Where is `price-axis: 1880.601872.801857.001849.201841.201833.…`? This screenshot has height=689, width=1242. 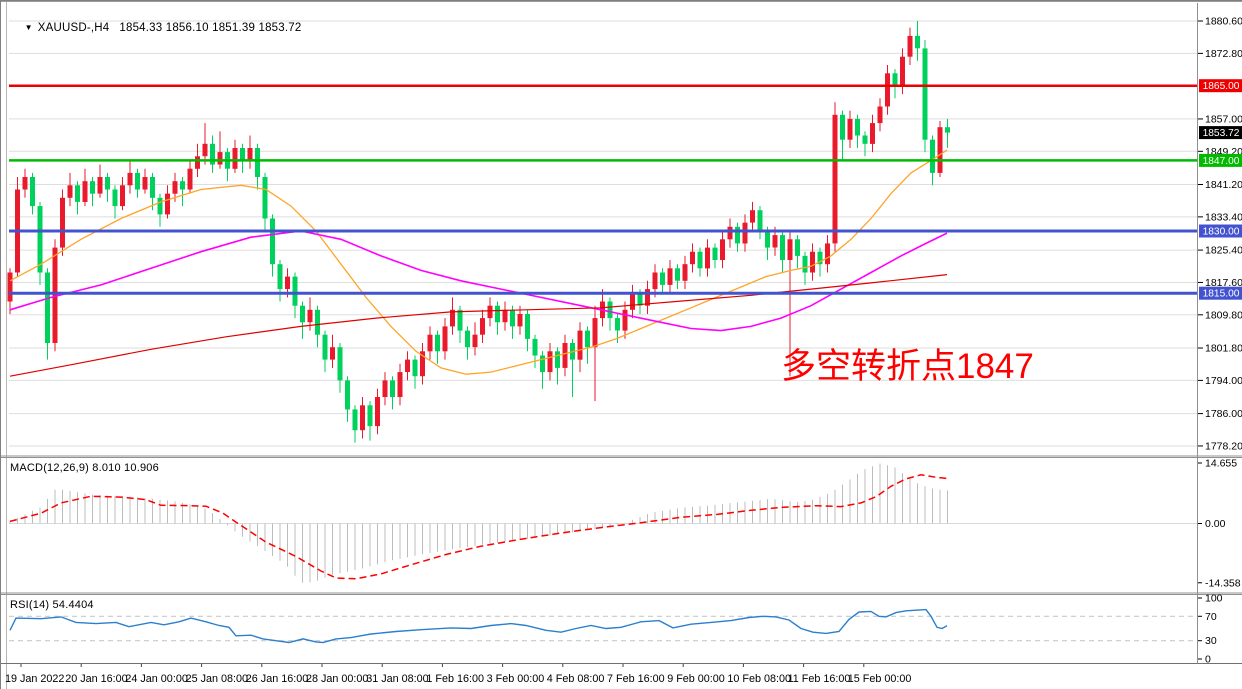 price-axis: 1880.601872.801857.001849.201841.201833.… is located at coordinates (1220, 341).